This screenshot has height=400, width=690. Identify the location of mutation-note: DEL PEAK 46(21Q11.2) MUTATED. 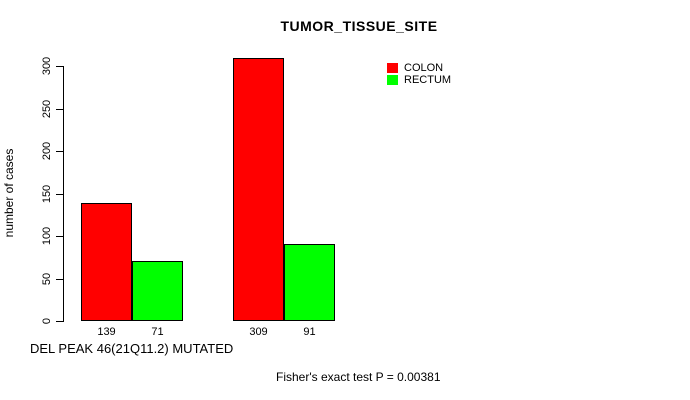
(132, 348).